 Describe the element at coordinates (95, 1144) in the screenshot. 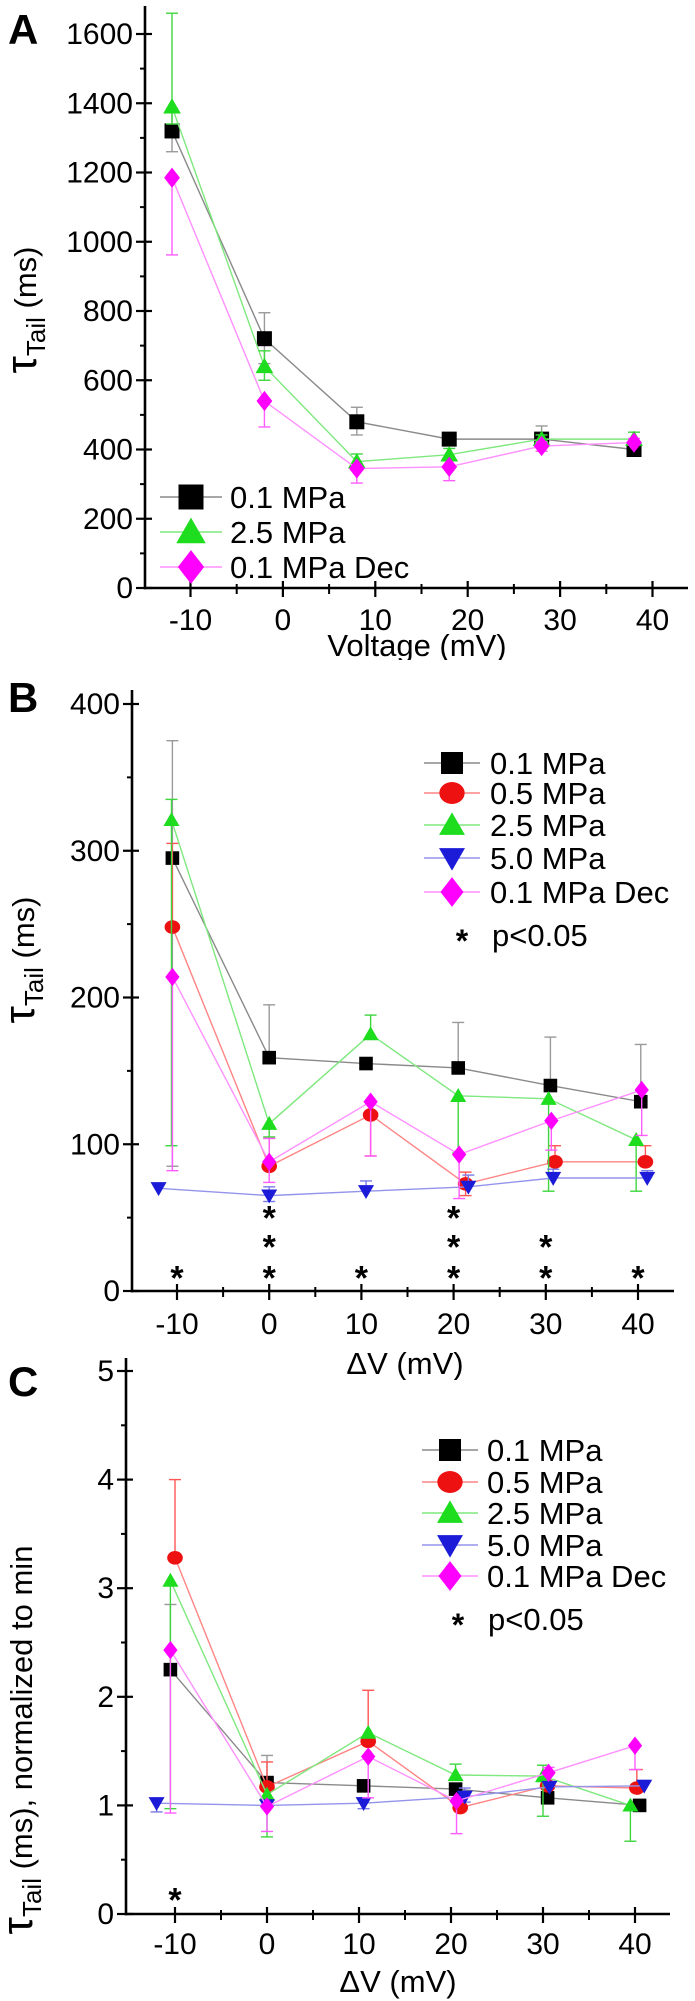

I see `y-tick-label: 100` at that location.